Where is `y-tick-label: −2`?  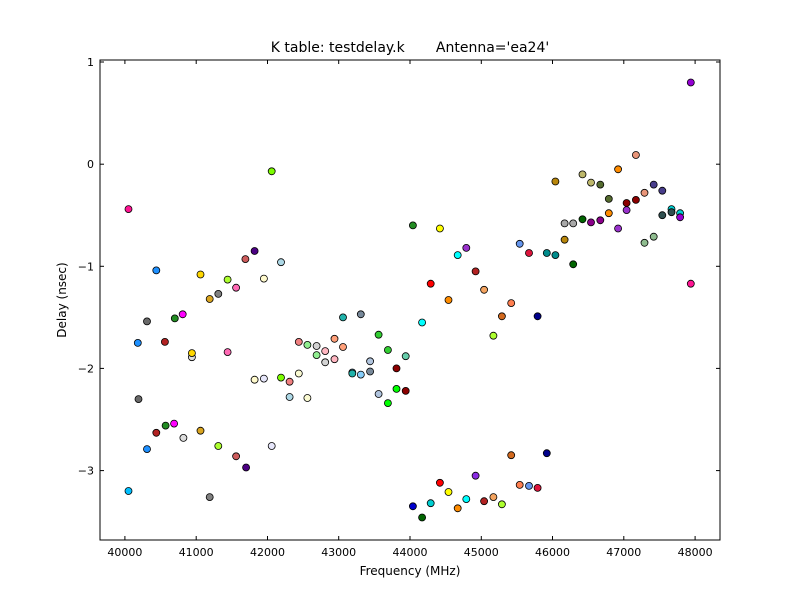 y-tick-label: −2 is located at coordinates (86, 368).